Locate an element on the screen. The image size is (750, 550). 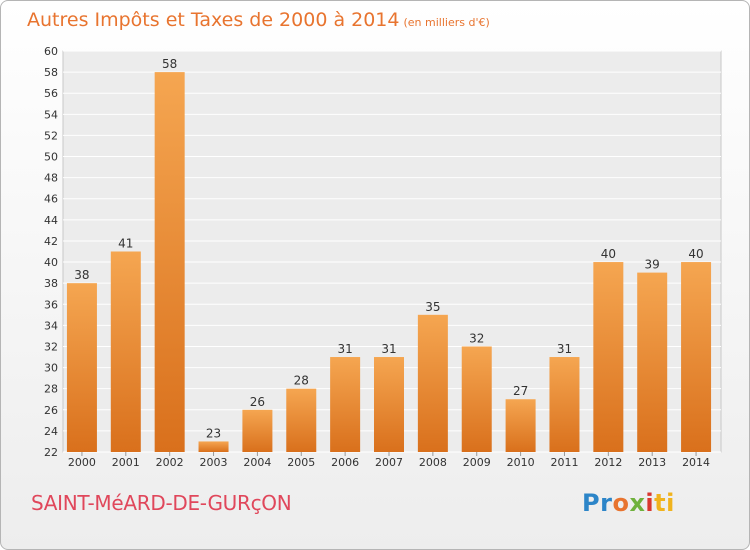
y-tick-label: 48 is located at coordinates (51, 178).